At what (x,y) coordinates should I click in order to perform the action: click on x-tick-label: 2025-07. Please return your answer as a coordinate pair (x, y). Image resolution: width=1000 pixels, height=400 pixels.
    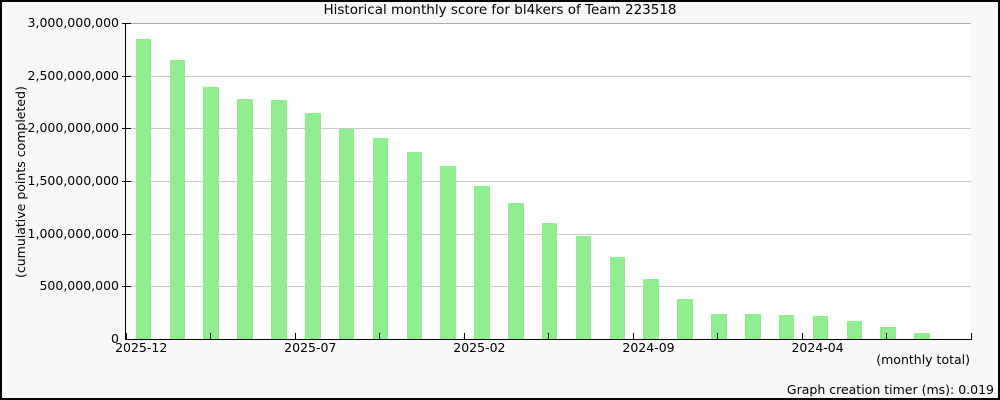
    Looking at the image, I should click on (310, 347).